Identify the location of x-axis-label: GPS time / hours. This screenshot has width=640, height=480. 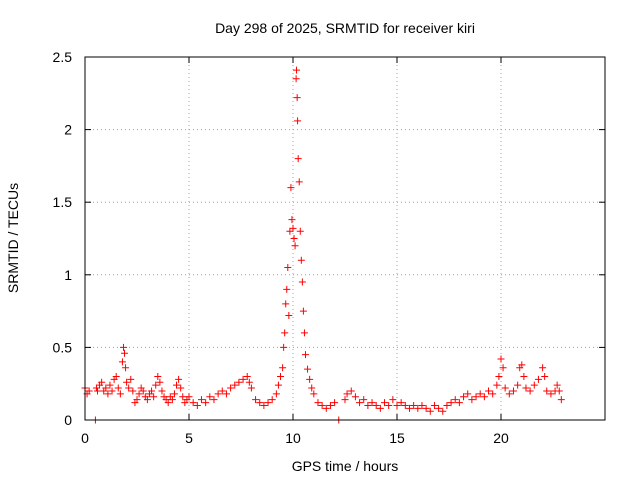
(345, 466).